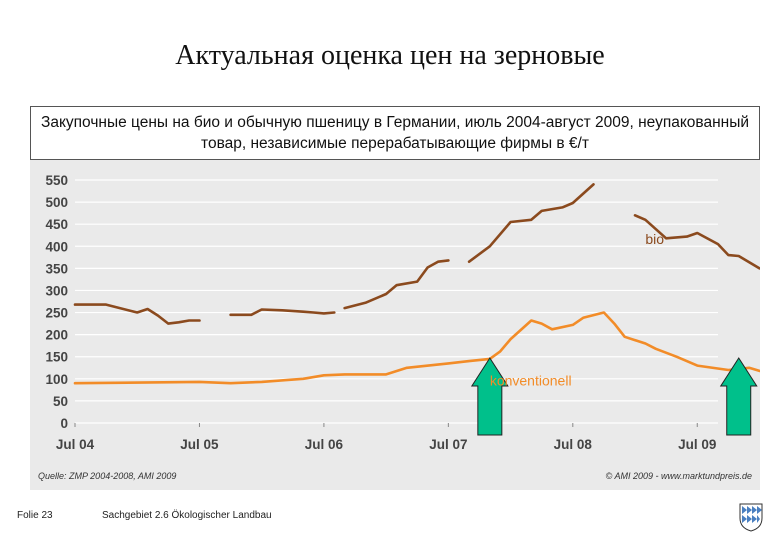  Describe the element at coordinates (56, 202) in the screenshot. I see `y-tick-label: 500` at that location.